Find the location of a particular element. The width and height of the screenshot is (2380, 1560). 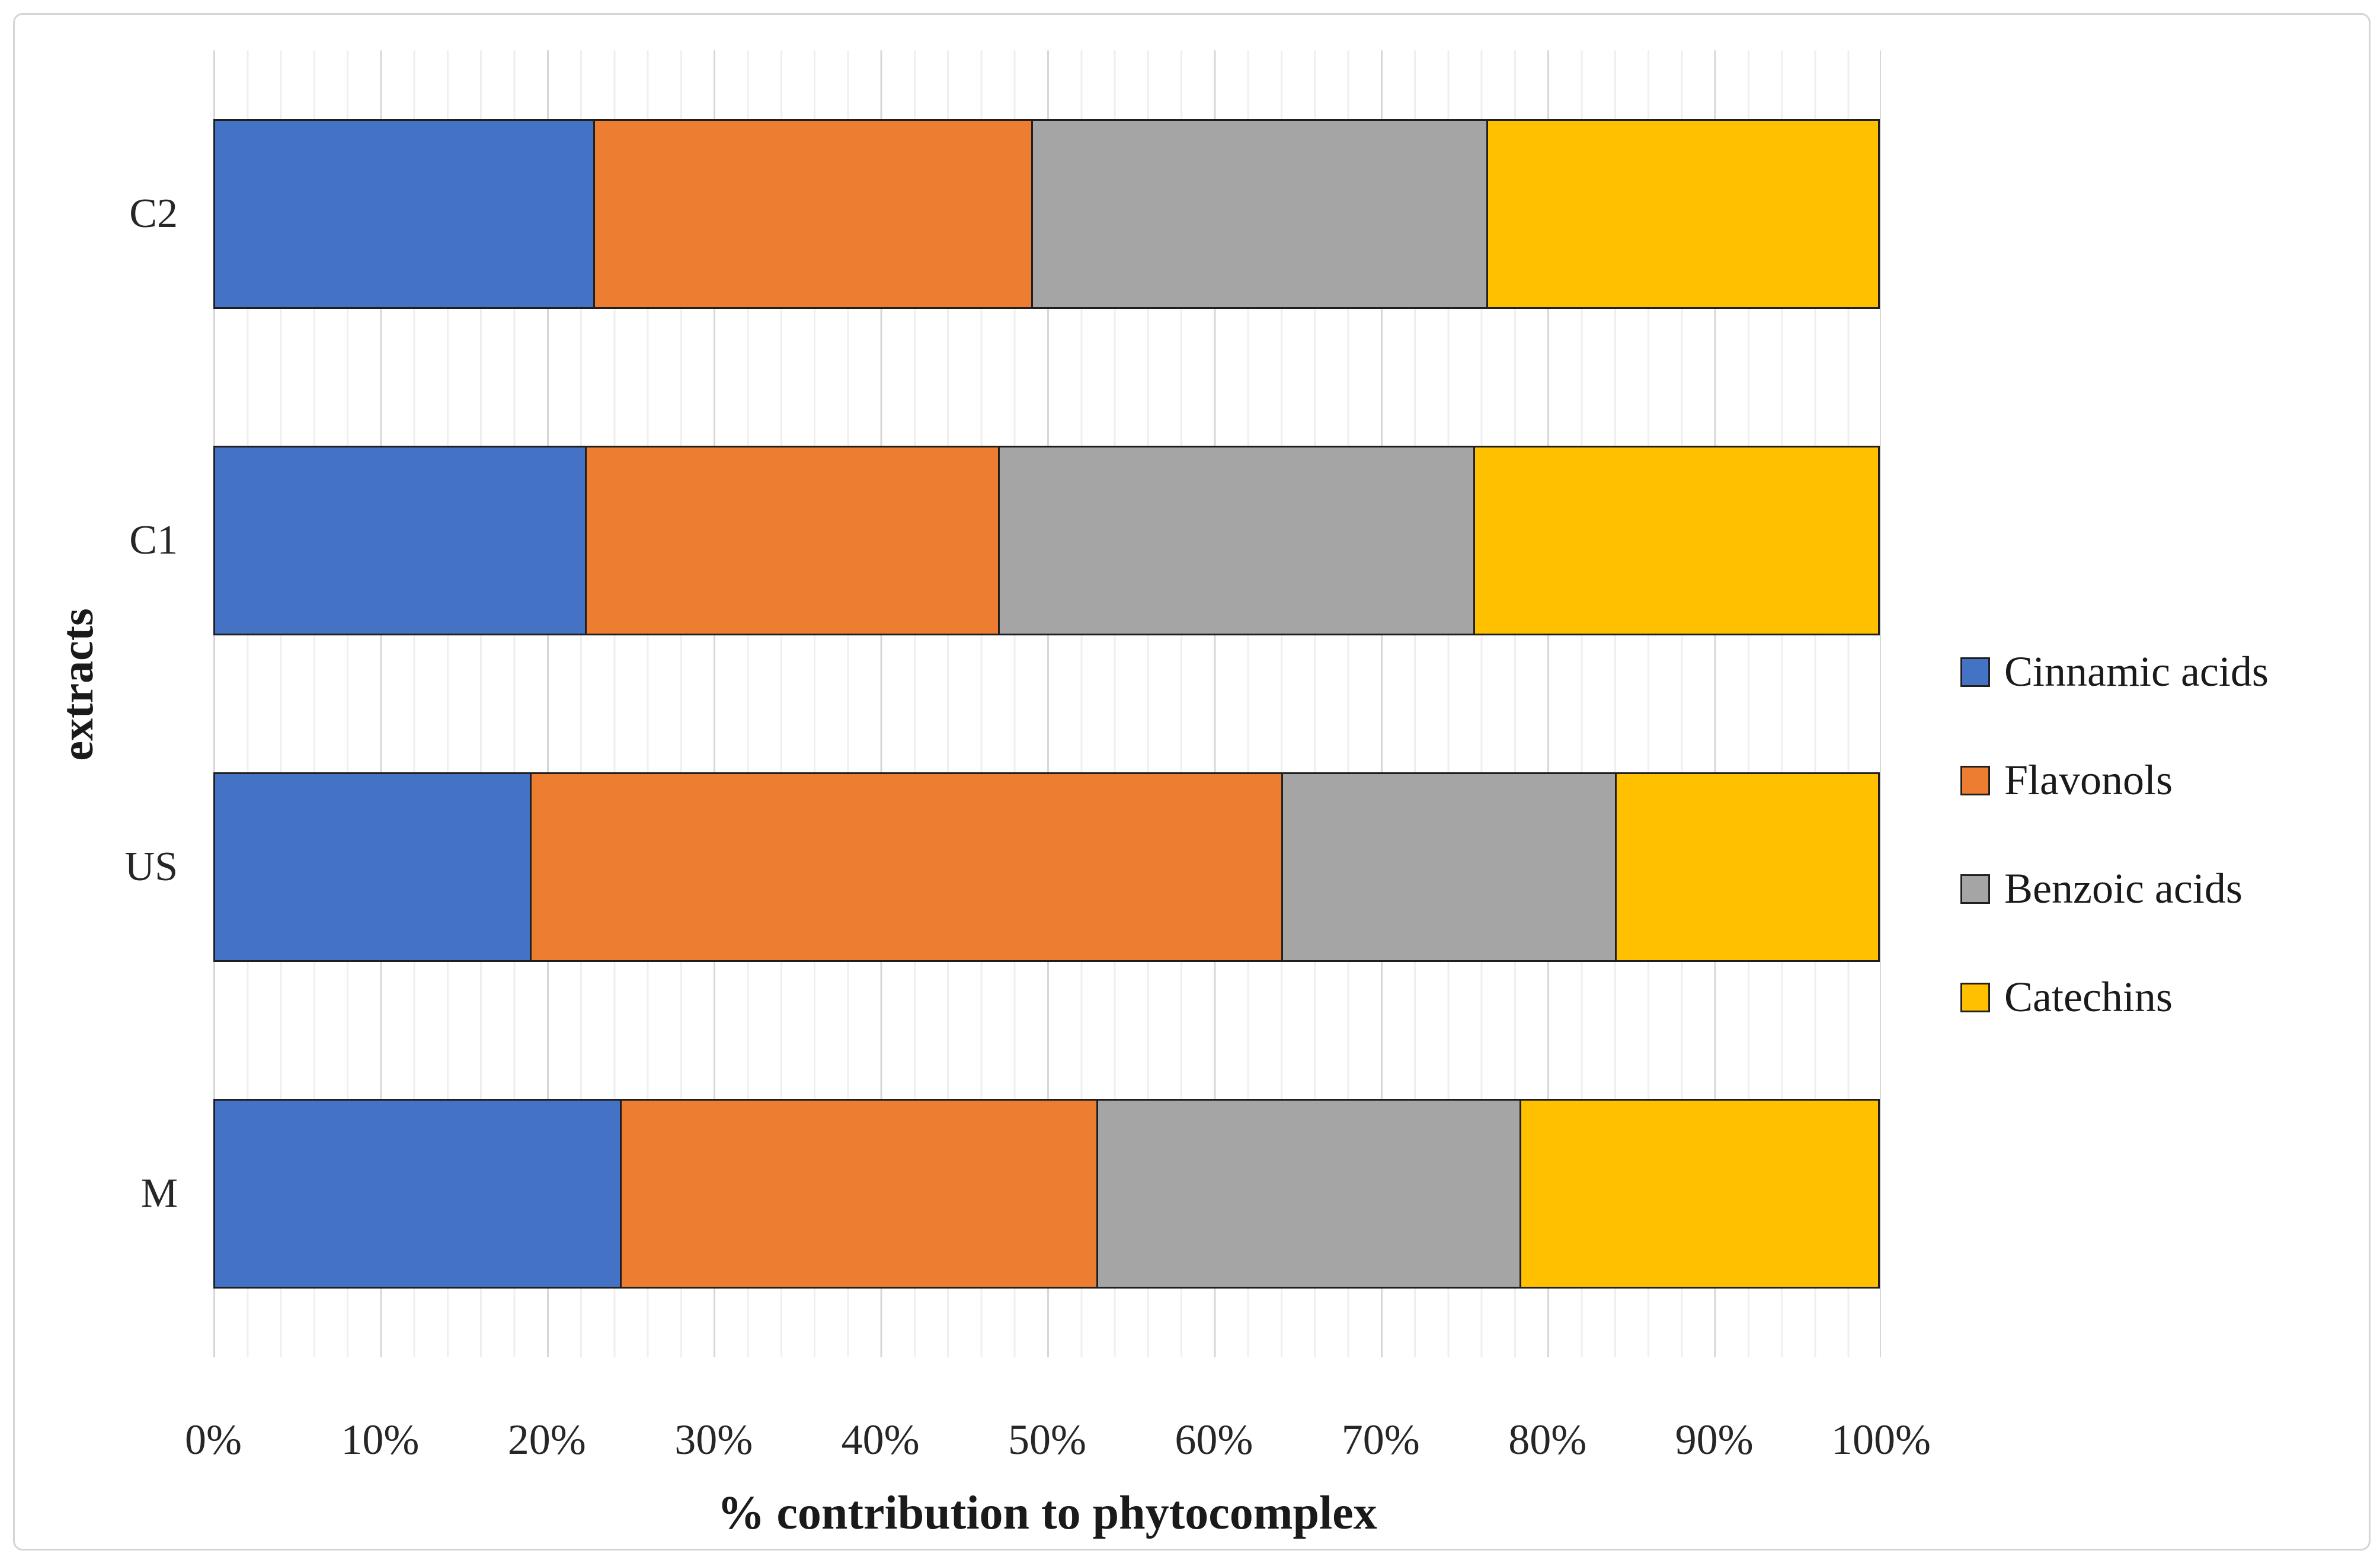

bar-segment-M-benzoic-acids is located at coordinates (1310, 1194).